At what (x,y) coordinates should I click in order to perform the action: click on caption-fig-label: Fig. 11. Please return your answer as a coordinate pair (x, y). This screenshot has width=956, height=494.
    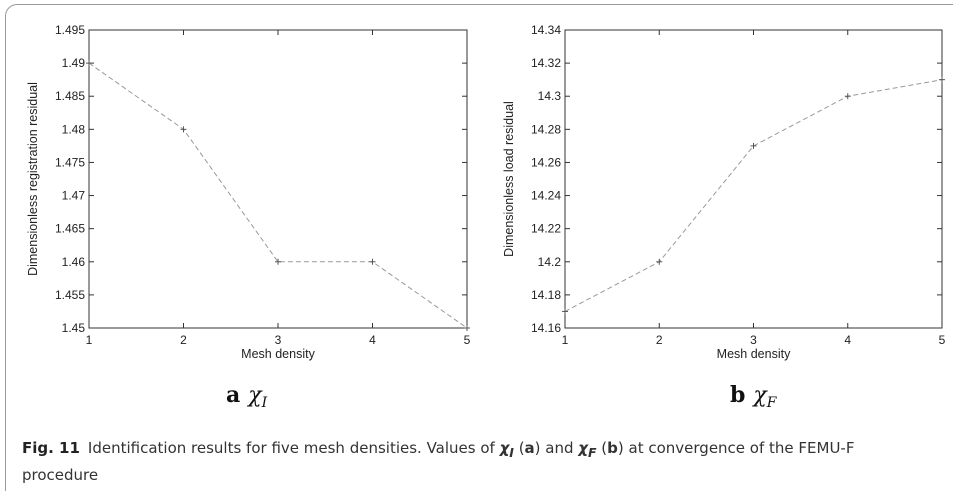
    Looking at the image, I should click on (51, 448).